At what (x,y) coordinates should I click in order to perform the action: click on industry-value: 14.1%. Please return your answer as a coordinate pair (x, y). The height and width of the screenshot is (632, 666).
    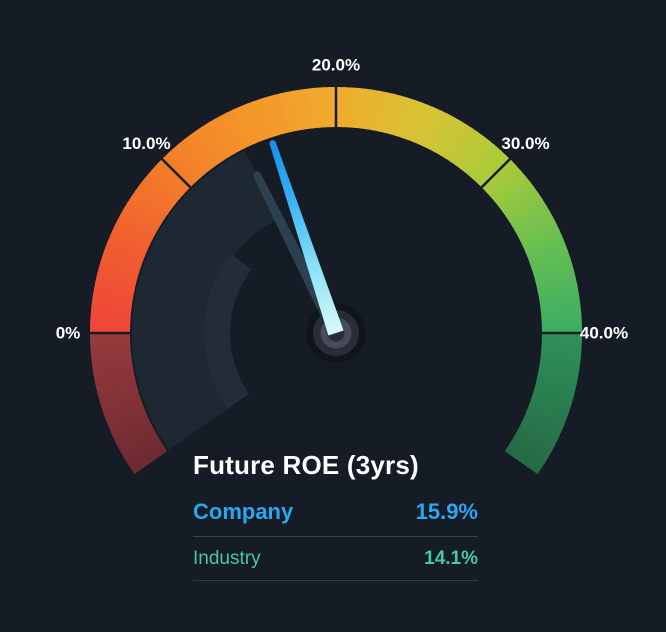
    Looking at the image, I should click on (451, 558).